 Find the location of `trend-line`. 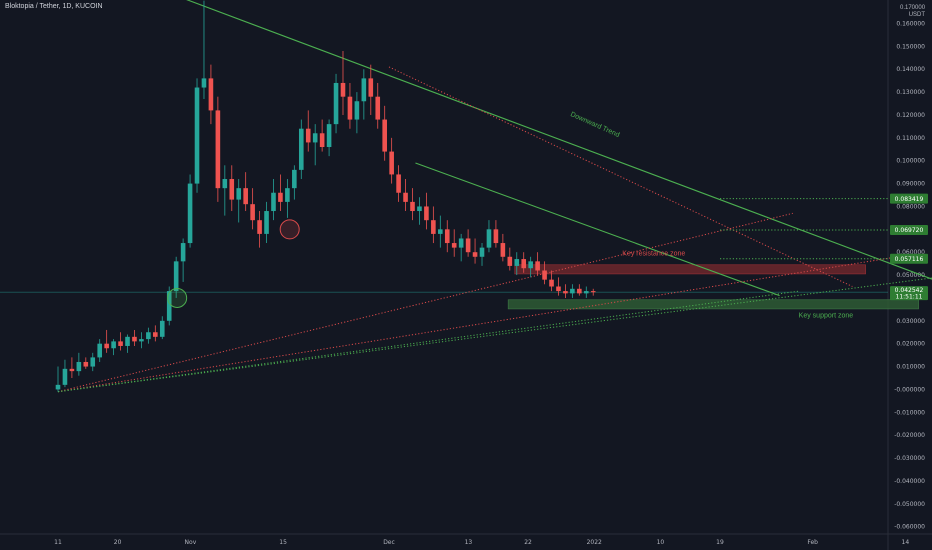

trend-line is located at coordinates (597, 229).